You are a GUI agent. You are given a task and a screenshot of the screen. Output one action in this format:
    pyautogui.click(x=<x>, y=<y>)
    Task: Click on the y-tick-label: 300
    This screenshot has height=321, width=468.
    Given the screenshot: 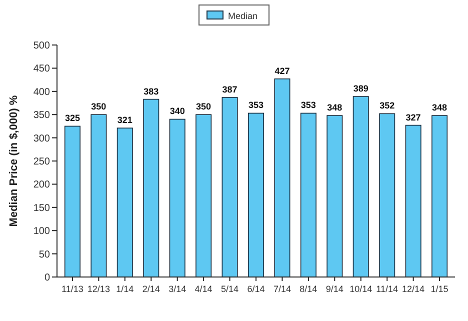 What is the action you would take?
    pyautogui.click(x=41, y=138)
    